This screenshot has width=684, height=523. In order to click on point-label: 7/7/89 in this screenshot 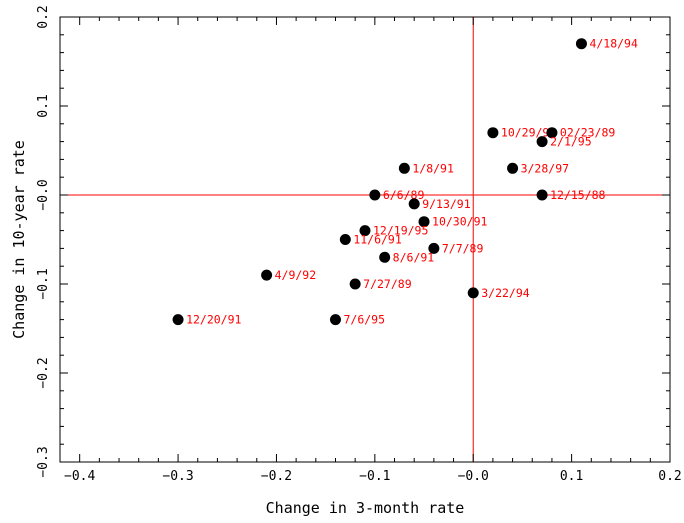, I will do `click(463, 248)`.